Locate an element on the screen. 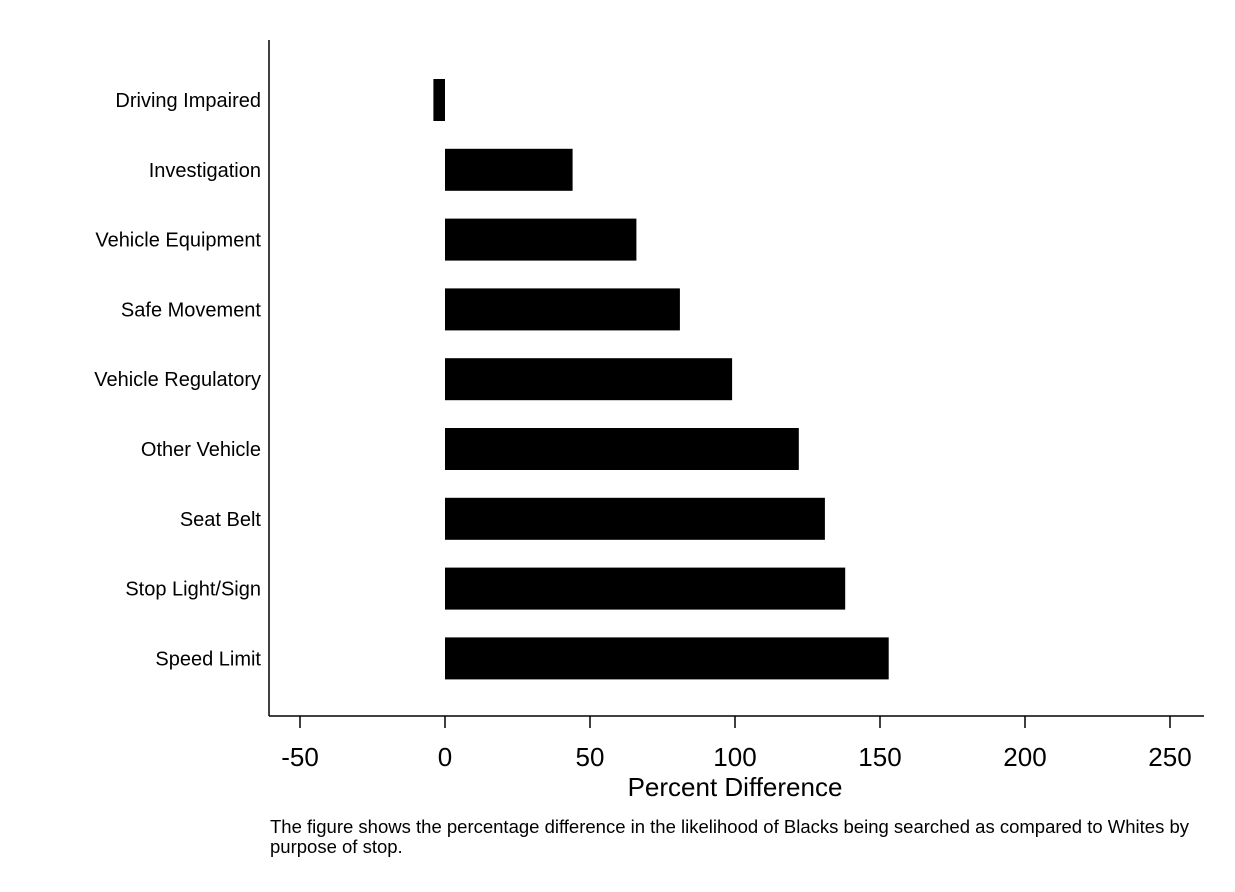 The width and height of the screenshot is (1235, 892). category-label-safe-movement: Safe Movement is located at coordinates (191, 310).